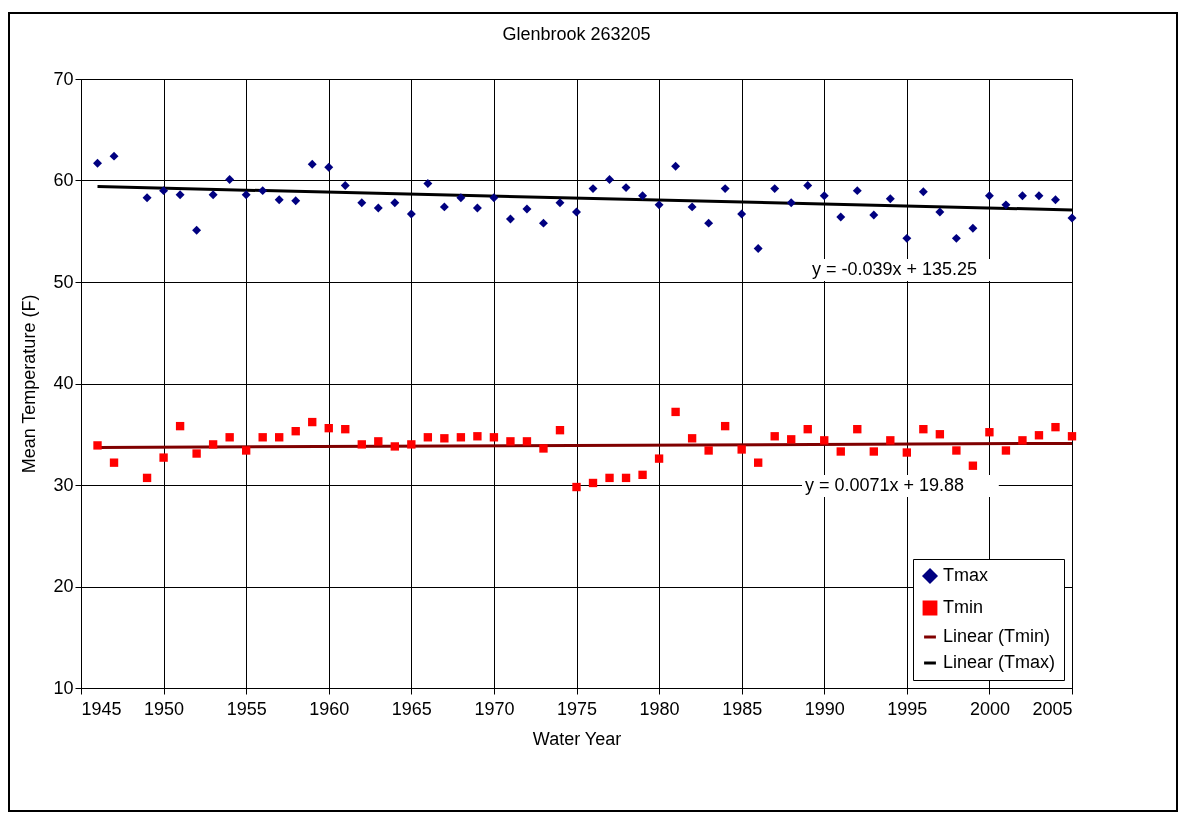 This screenshot has width=1185, height=819. Describe the element at coordinates (576, 34) in the screenshot. I see `chart-title: Glenbrook 263205` at that location.